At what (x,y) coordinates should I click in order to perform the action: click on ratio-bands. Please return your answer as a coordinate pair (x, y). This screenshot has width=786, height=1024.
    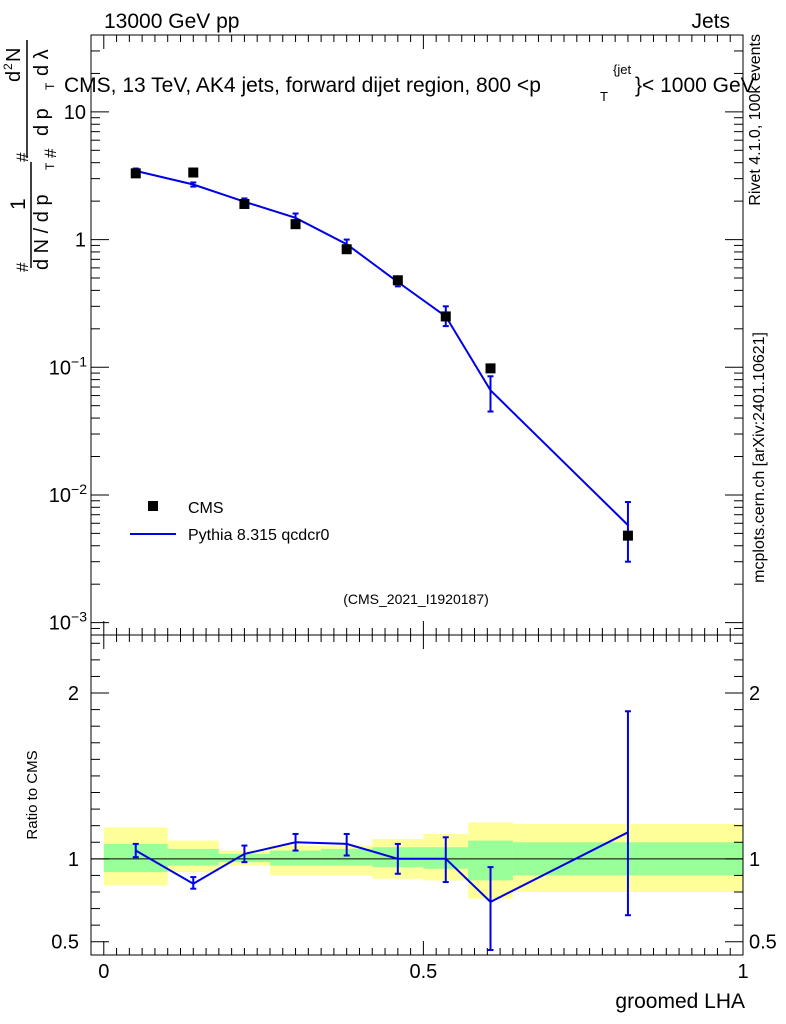
    Looking at the image, I should click on (417, 860).